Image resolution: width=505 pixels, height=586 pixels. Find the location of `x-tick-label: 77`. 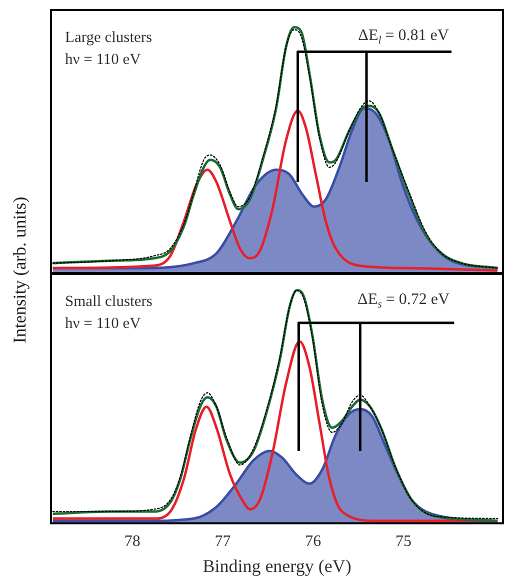

x-tick-label: 77 is located at coordinates (222, 541).